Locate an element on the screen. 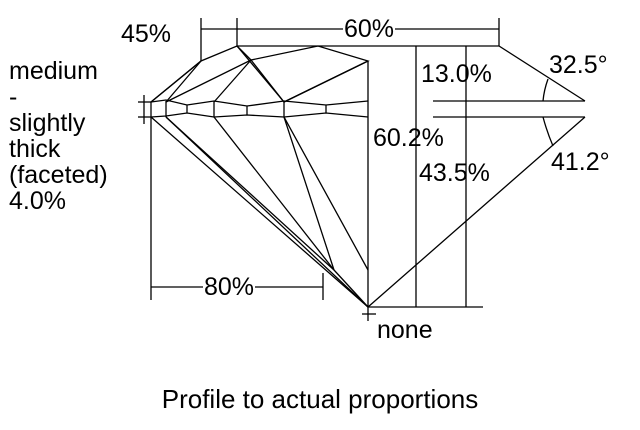 Image resolution: width=640 pixels, height=430 pixels. girdle-facets-bottom is located at coordinates (259, 115).